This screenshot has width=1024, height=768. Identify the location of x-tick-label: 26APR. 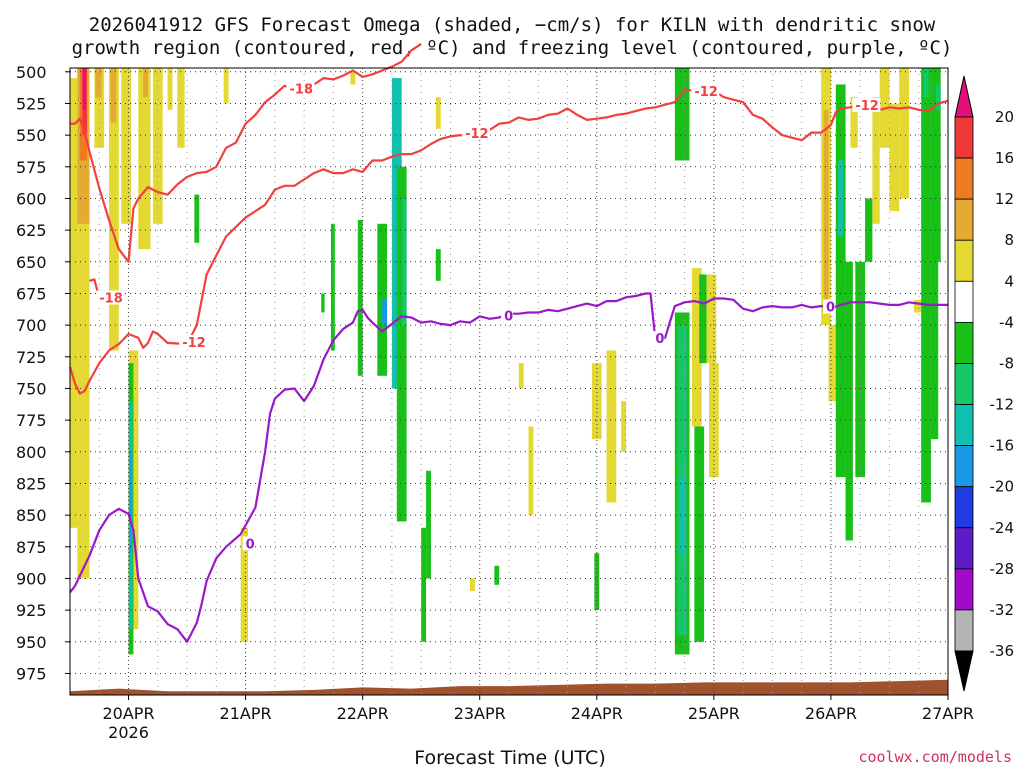
(831, 713).